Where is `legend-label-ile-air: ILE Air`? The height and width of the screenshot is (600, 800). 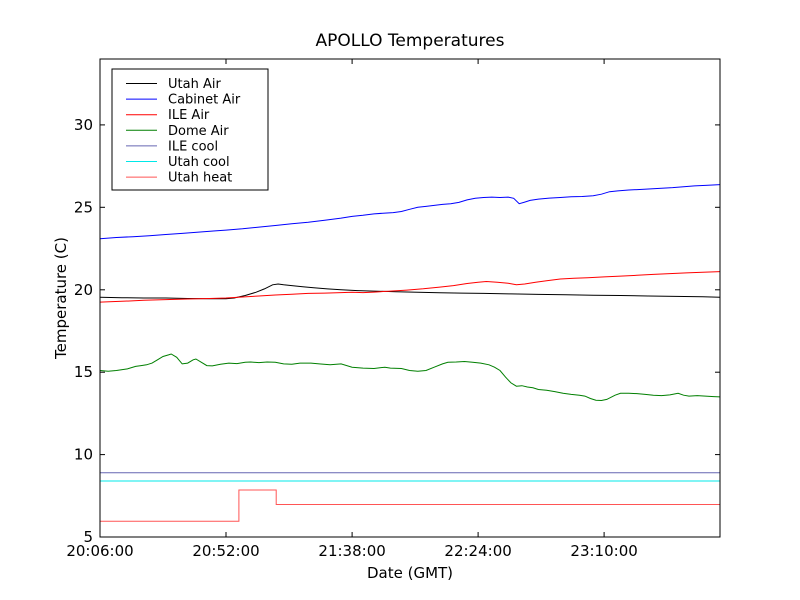 legend-label-ile-air: ILE Air is located at coordinates (189, 115).